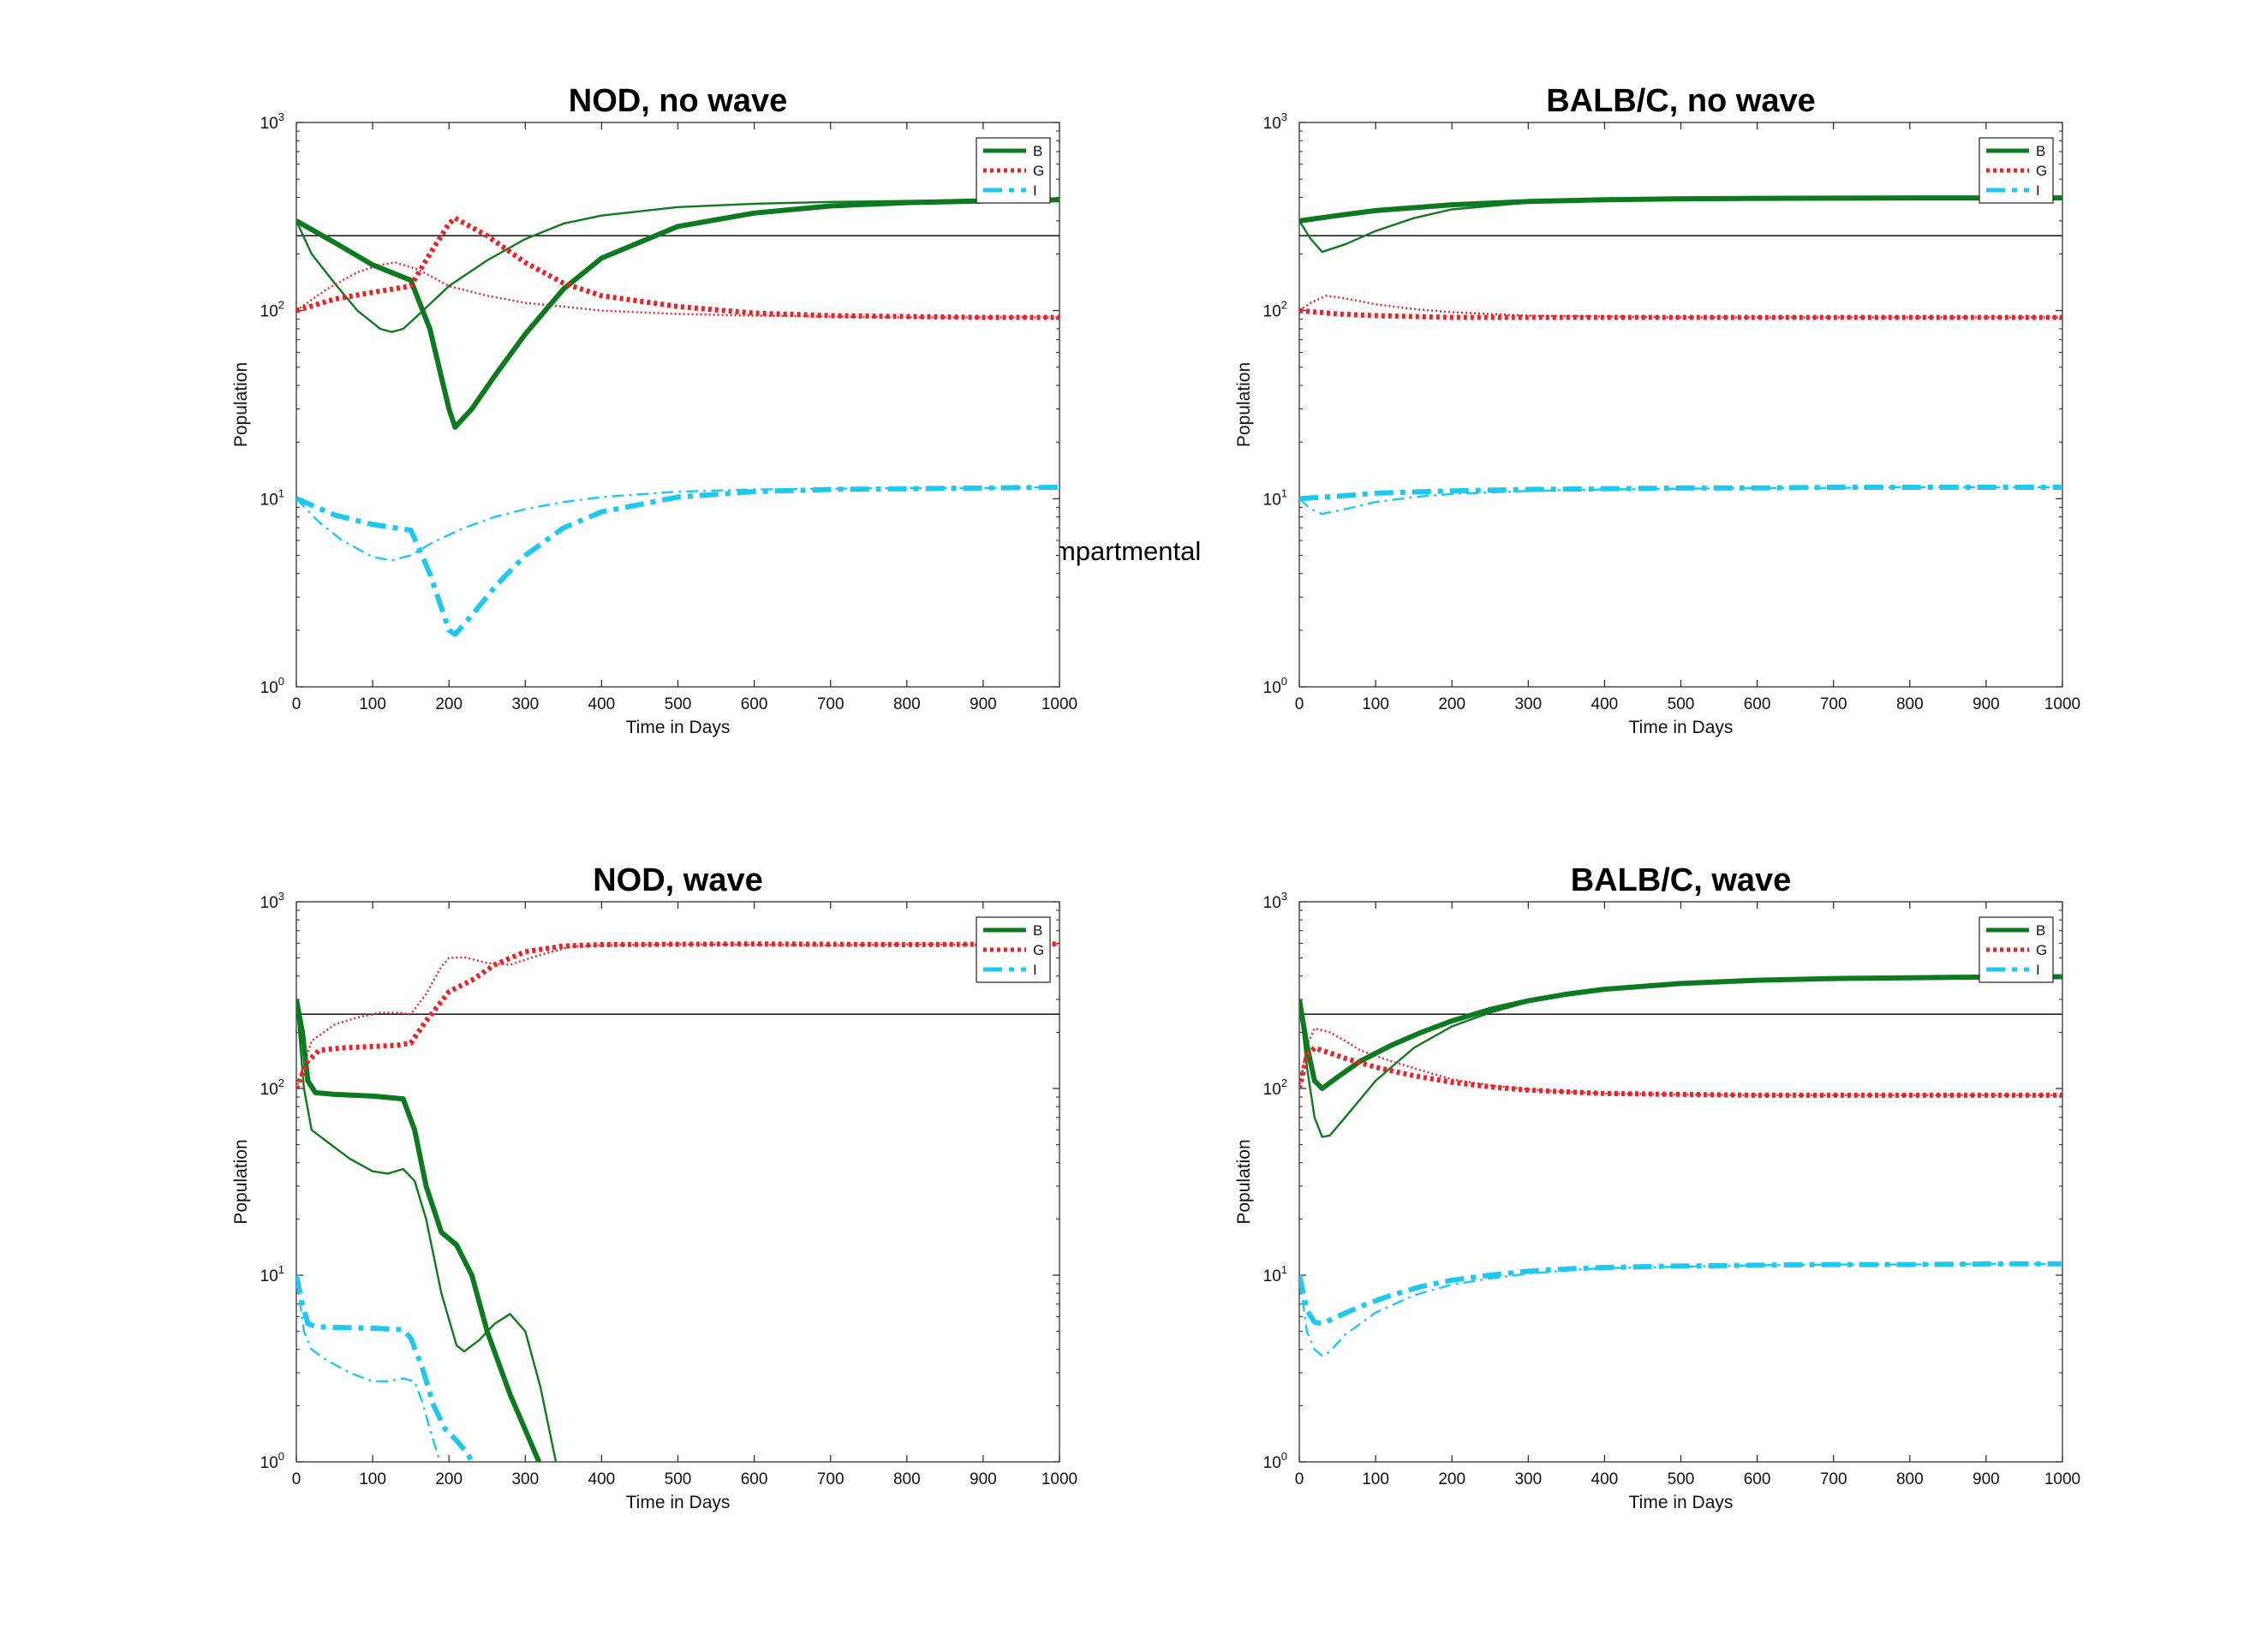 Image resolution: width=2268 pixels, height=1634 pixels. What do you see at coordinates (1275, 1087) in the screenshot?
I see `y-tick-label: 10²` at bounding box center [1275, 1087].